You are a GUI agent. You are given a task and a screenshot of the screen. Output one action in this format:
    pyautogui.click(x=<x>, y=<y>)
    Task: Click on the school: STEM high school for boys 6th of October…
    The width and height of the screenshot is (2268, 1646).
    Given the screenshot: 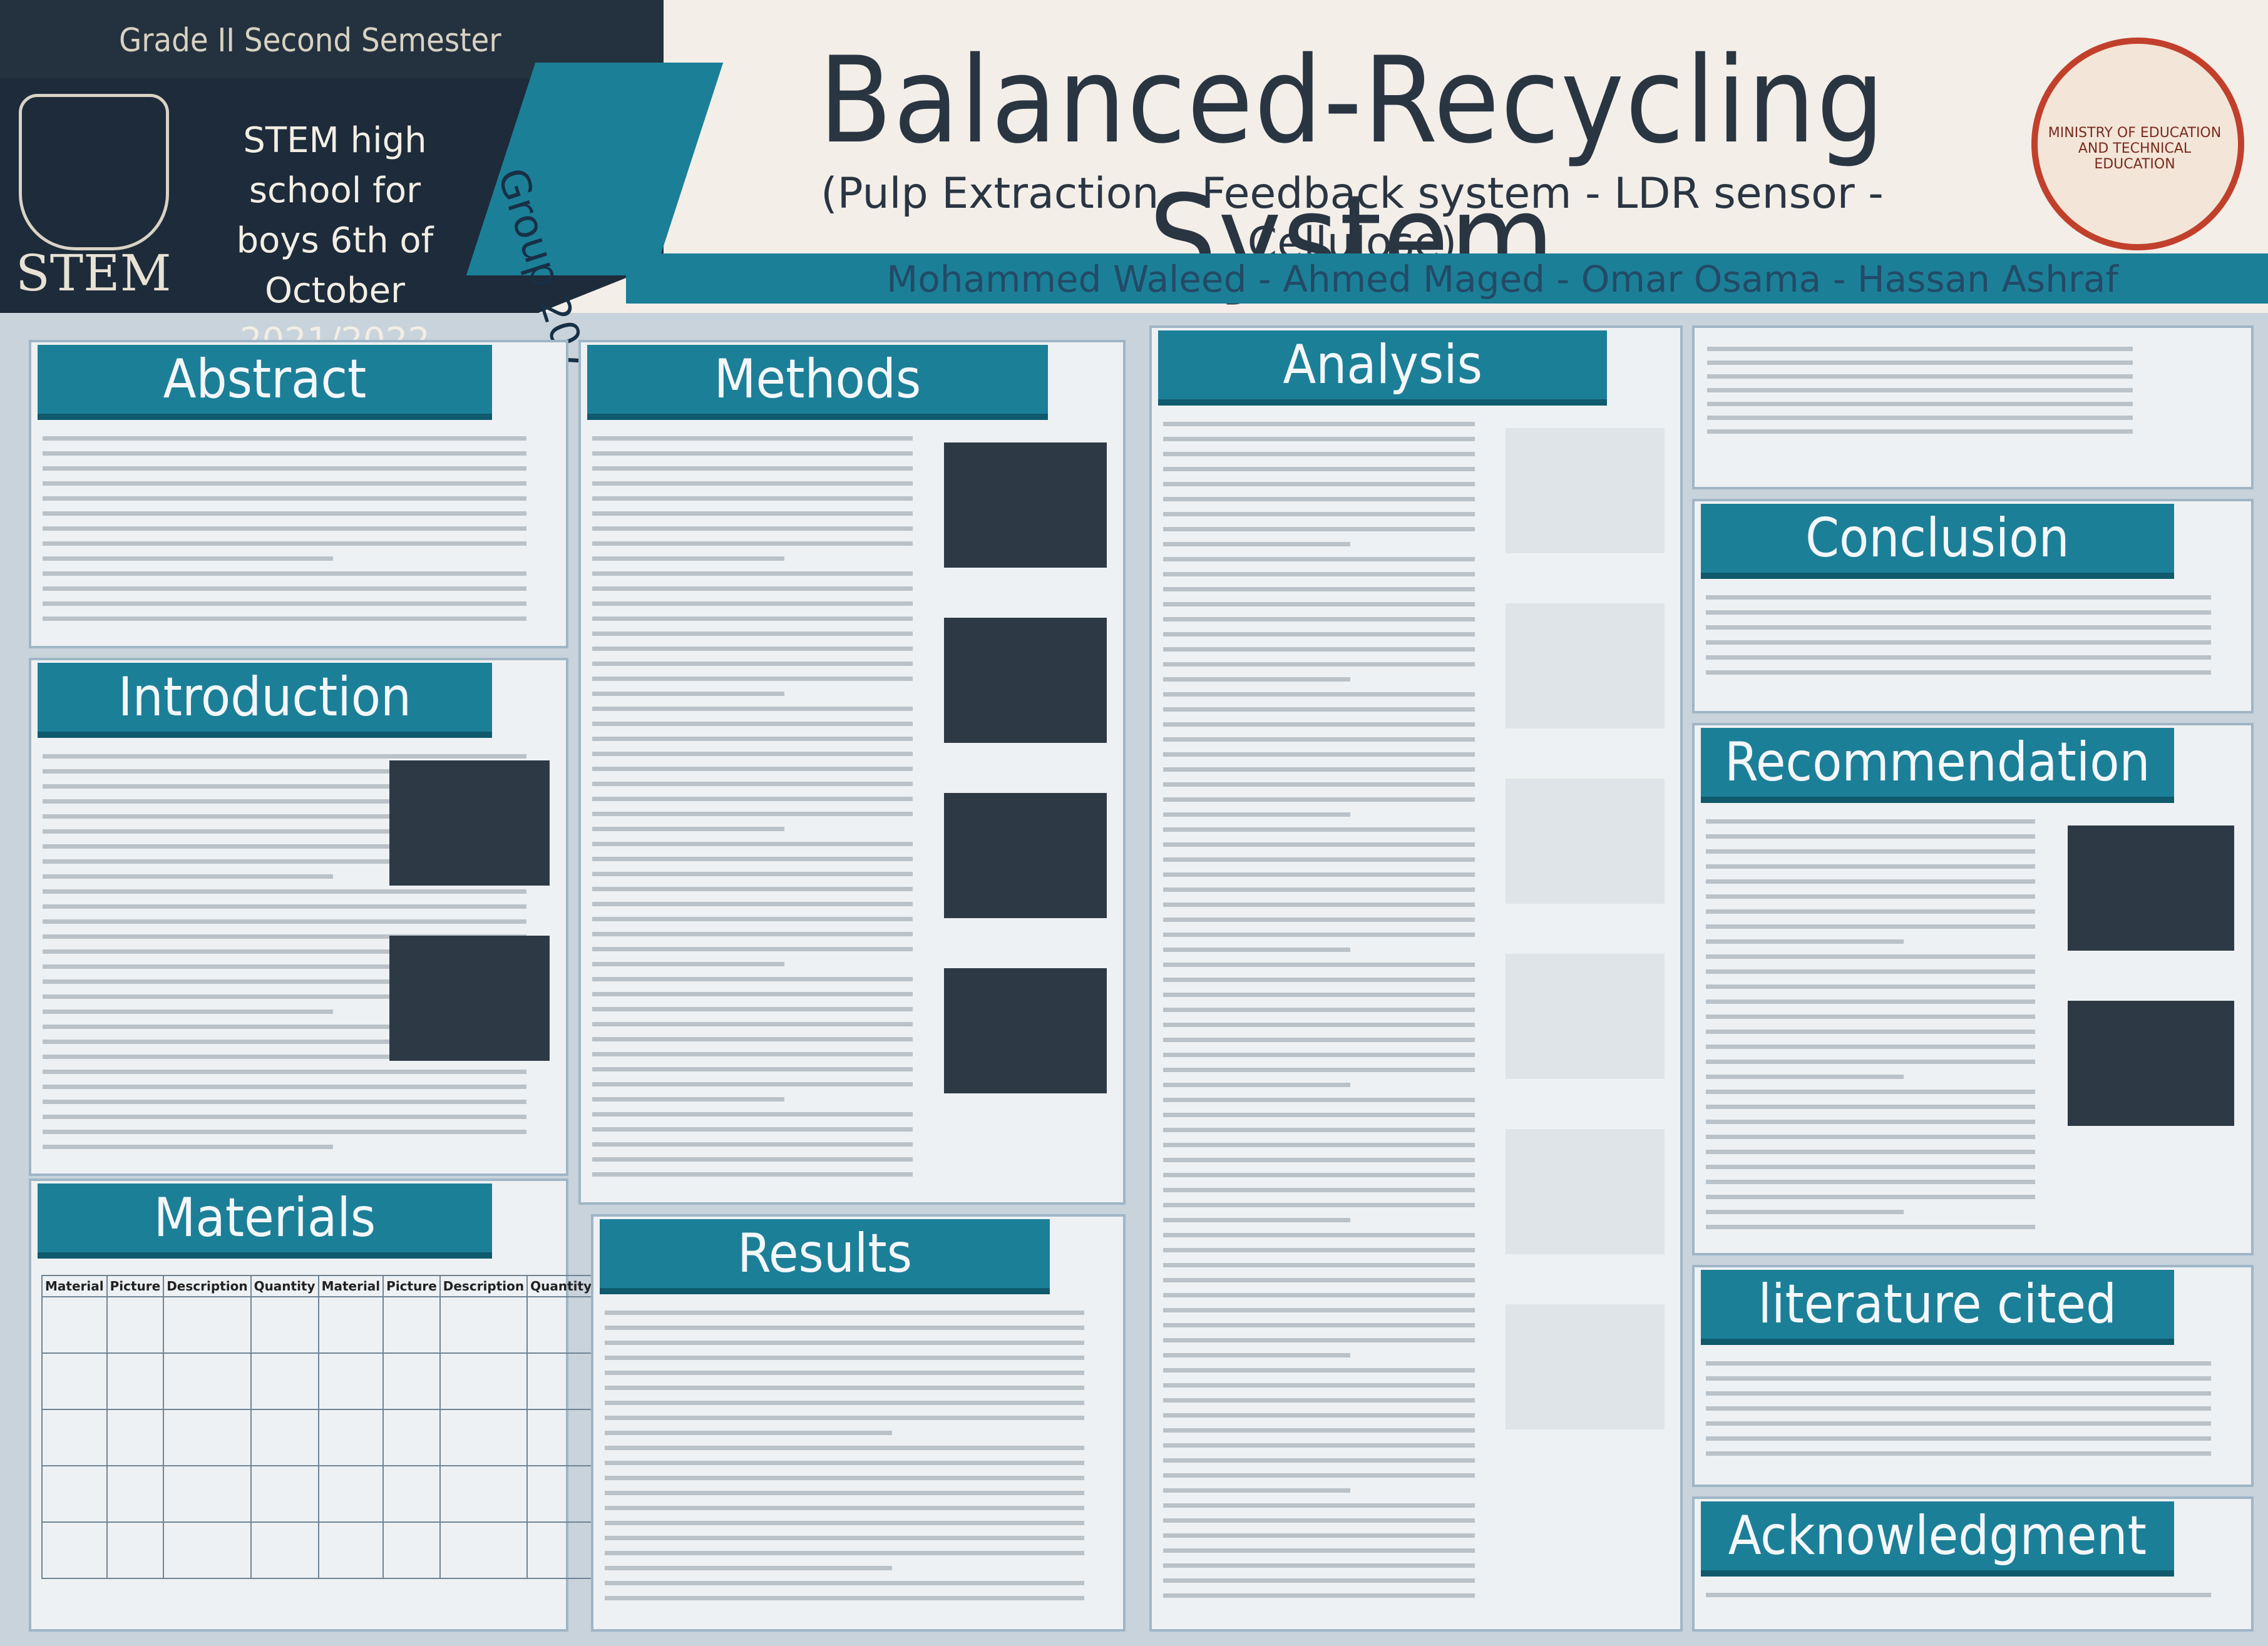 What is the action you would take?
    pyautogui.click(x=335, y=241)
    